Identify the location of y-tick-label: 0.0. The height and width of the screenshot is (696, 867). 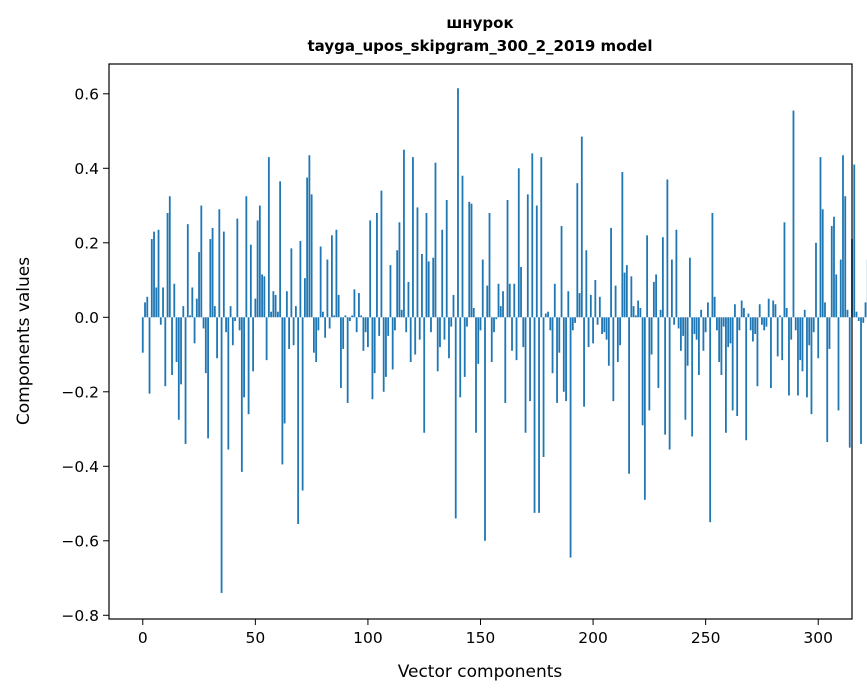
(86, 318).